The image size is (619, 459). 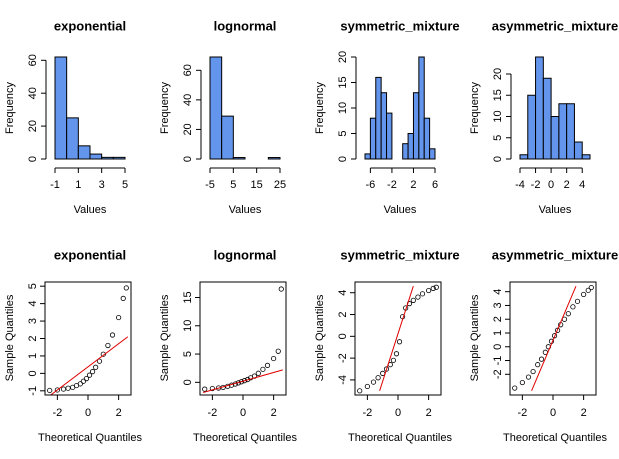 What do you see at coordinates (582, 185) in the screenshot?
I see `x-tick-label: 4` at bounding box center [582, 185].